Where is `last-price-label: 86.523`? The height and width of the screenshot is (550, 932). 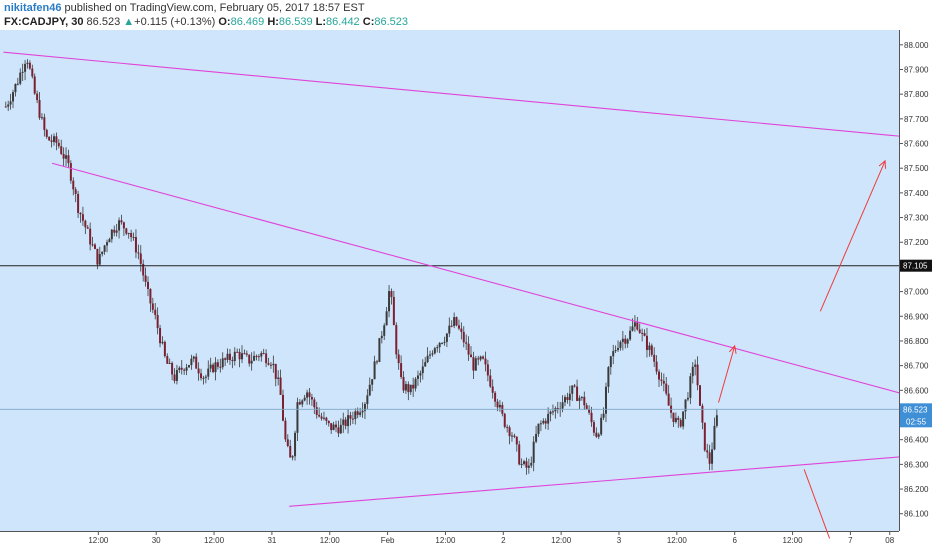 last-price-label: 86.523 is located at coordinates (915, 409).